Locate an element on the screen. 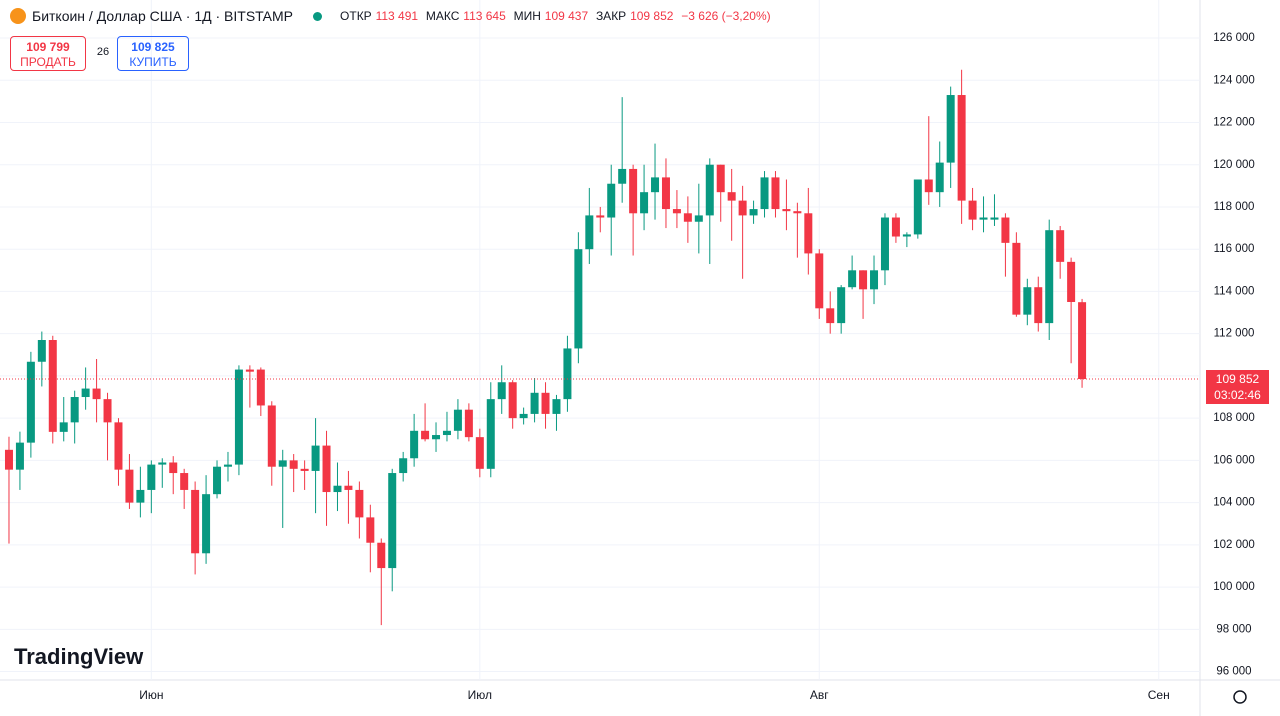  ohlc-value: 109 437 is located at coordinates (566, 16).